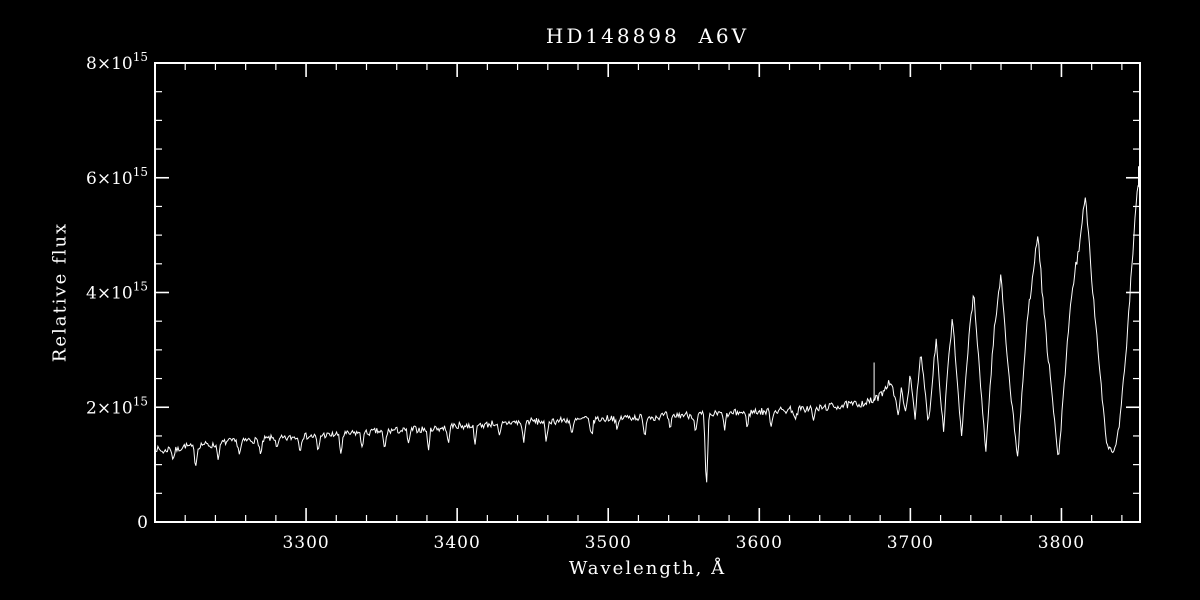  What do you see at coordinates (117, 177) in the screenshot?
I see `svg-text: 6×10¹⁵` at bounding box center [117, 177].